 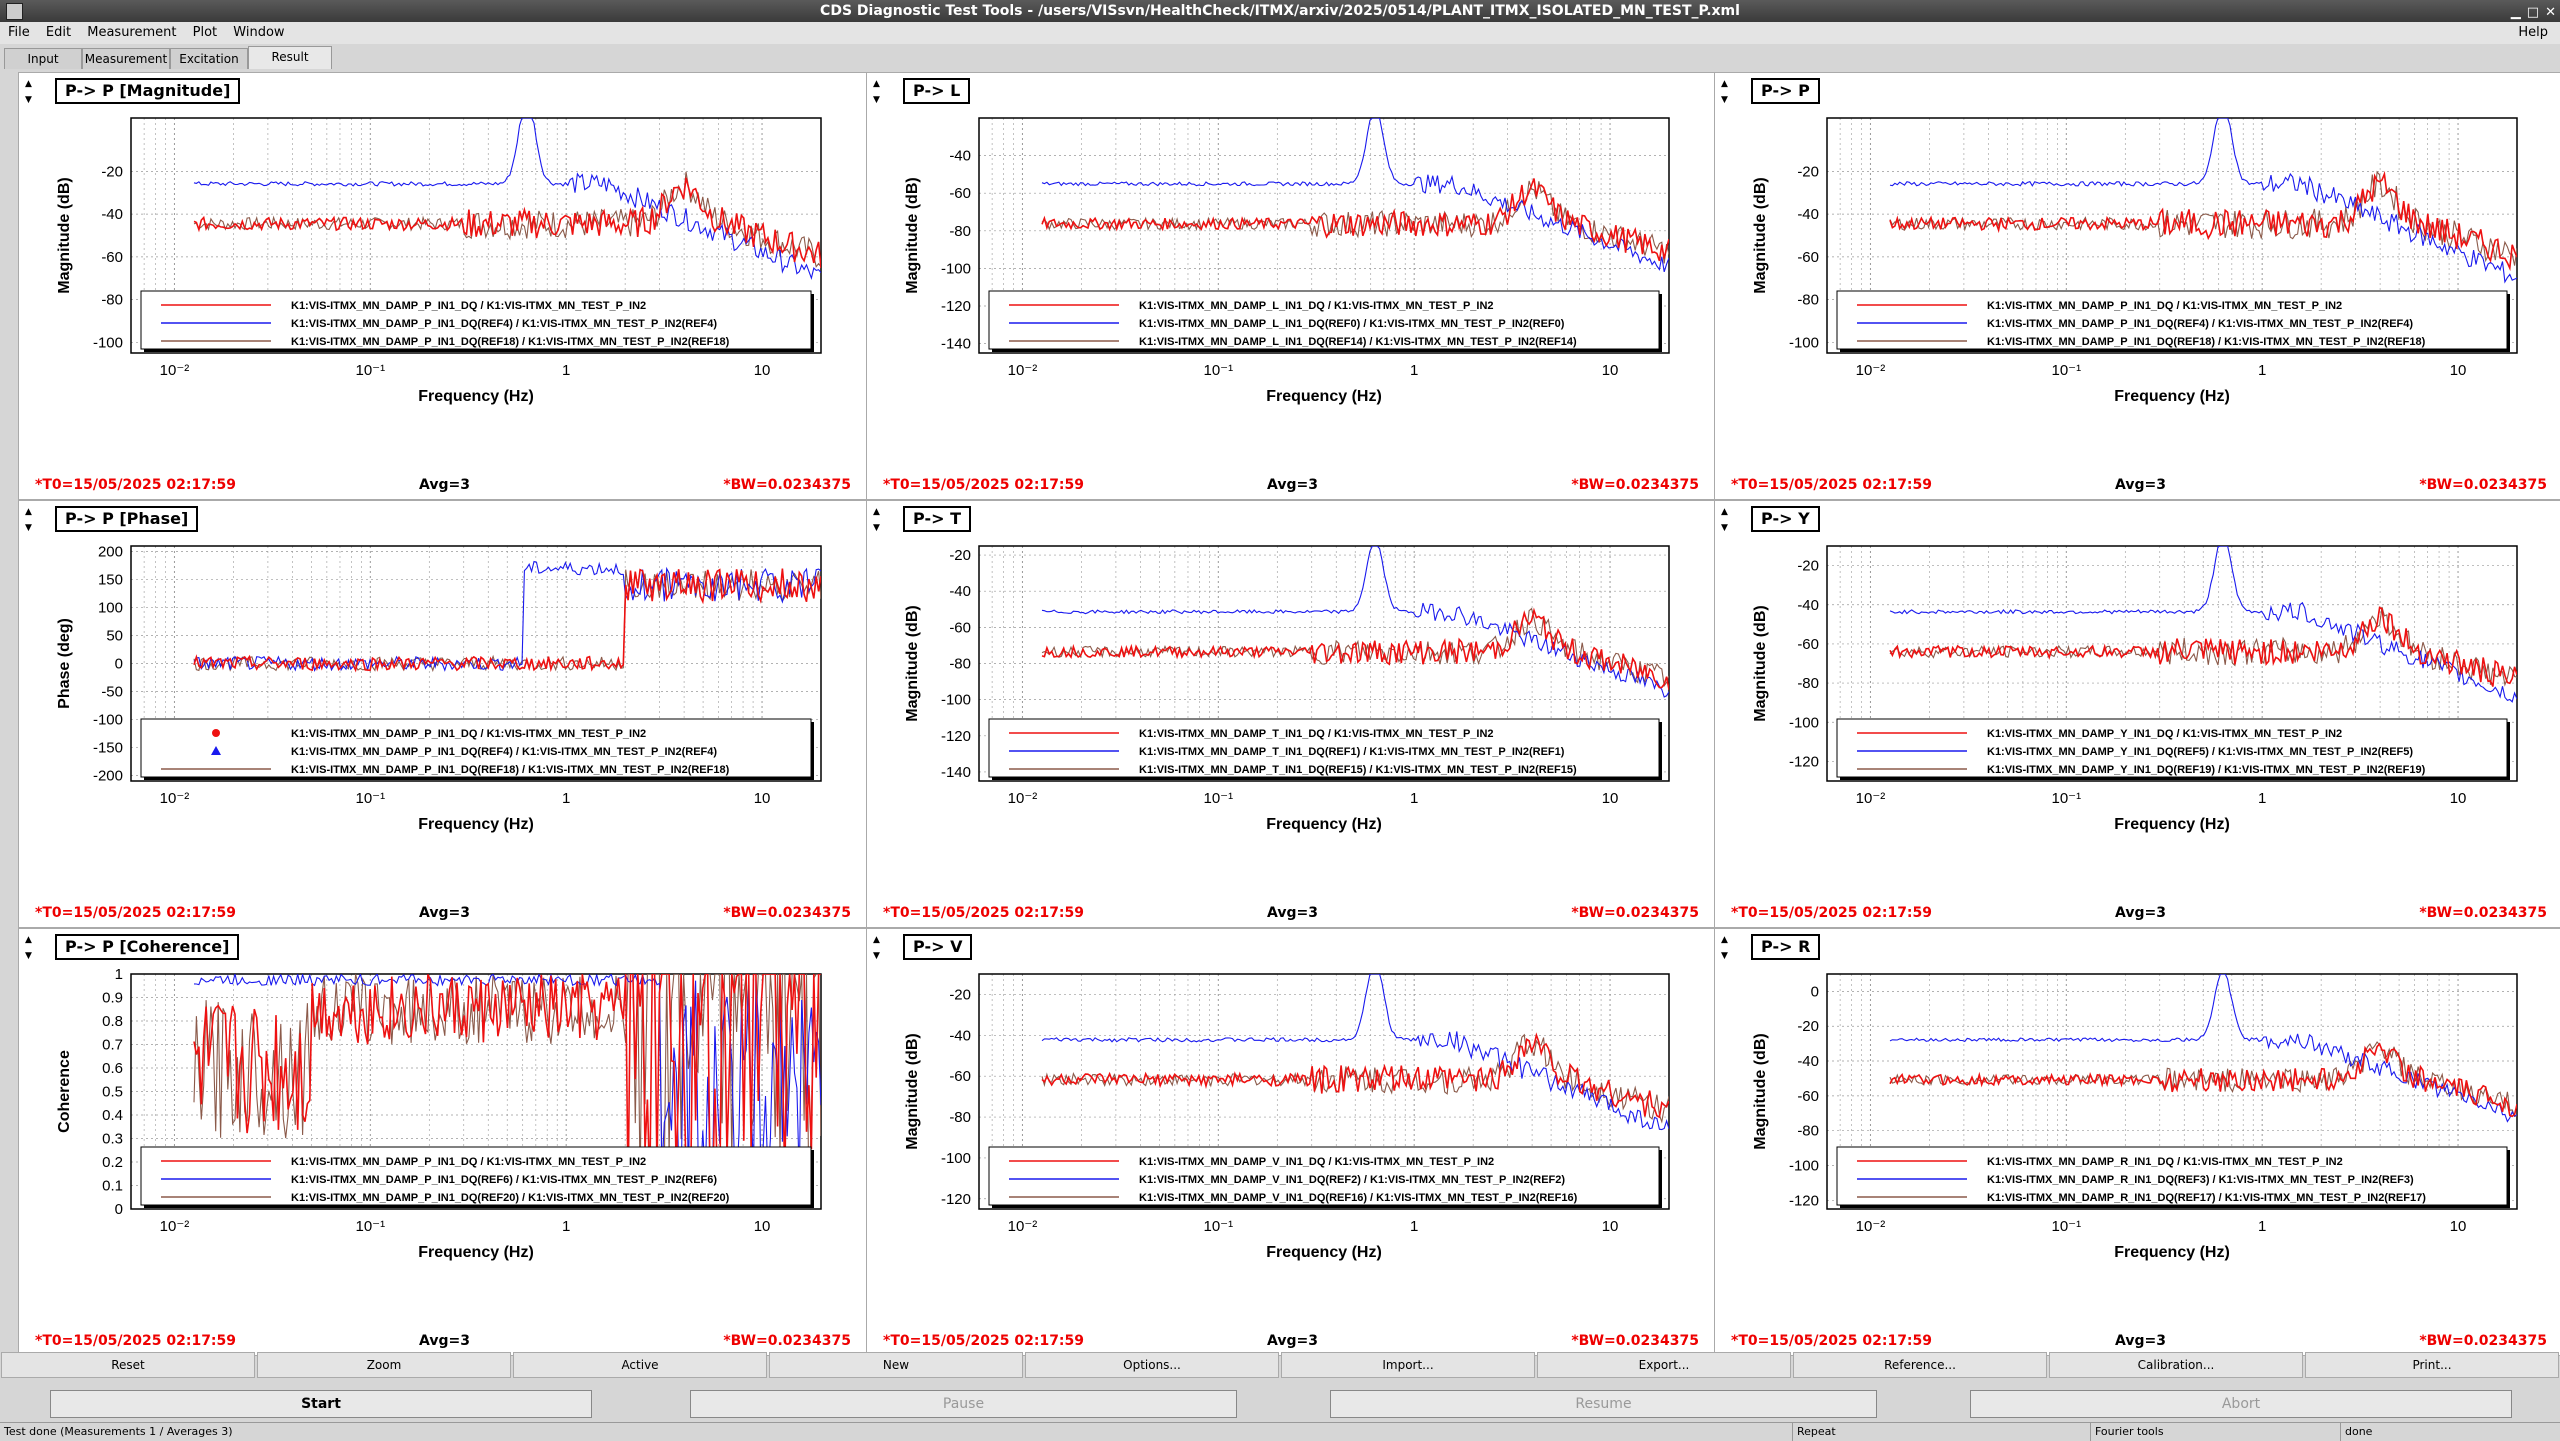 I want to click on panel-title: P-> T, so click(x=937, y=519).